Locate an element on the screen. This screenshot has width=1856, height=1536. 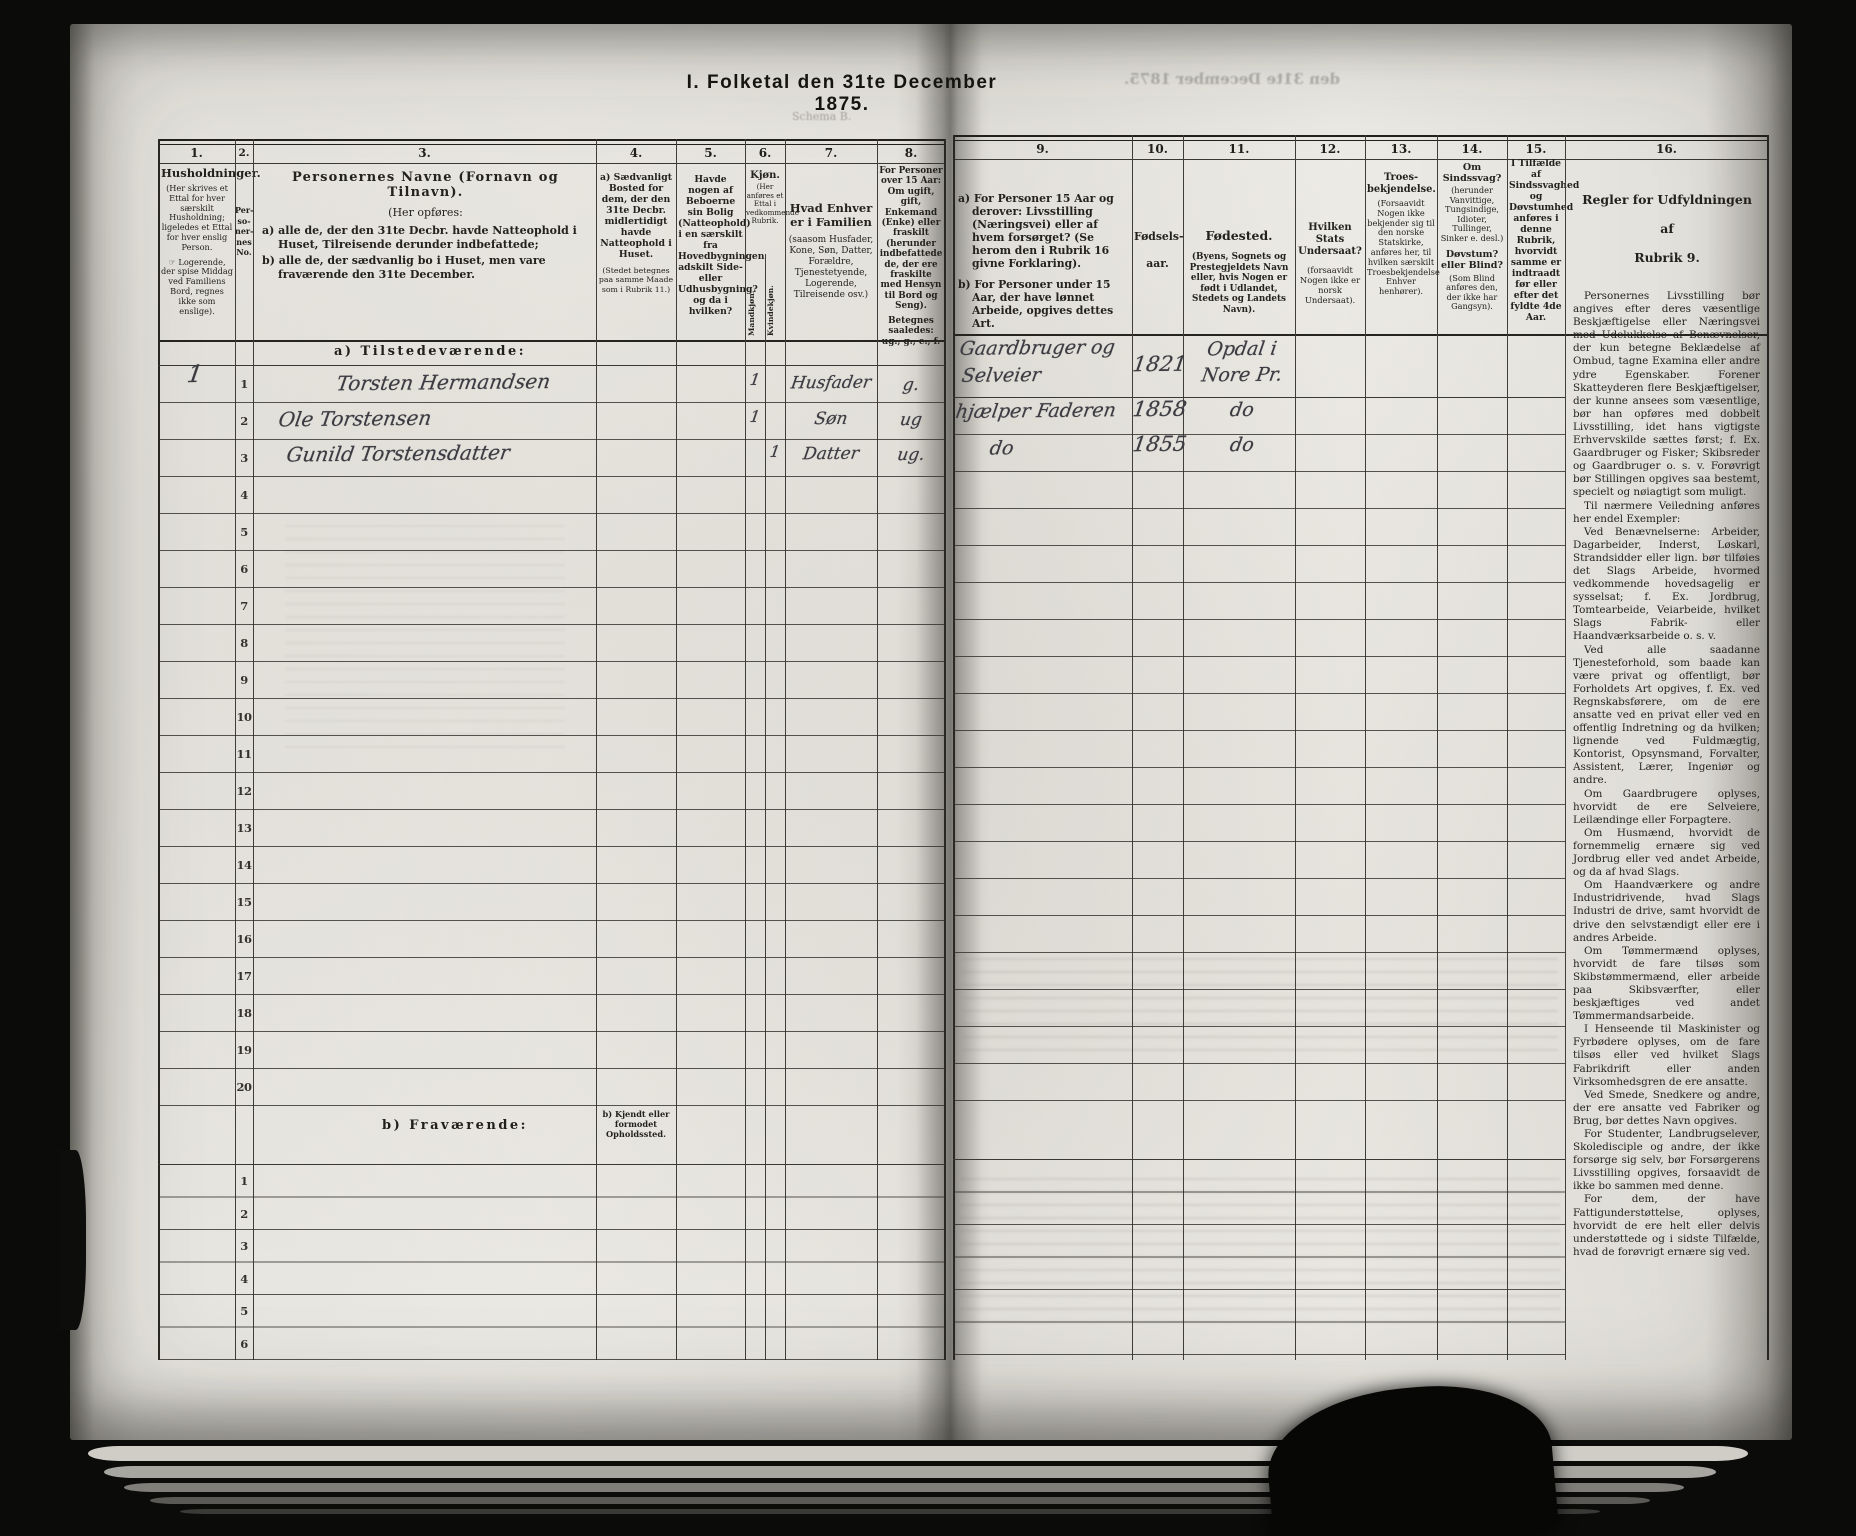
header-title: Personernes Navne (Fornavn og Tilnavn). is located at coordinates (425, 185).